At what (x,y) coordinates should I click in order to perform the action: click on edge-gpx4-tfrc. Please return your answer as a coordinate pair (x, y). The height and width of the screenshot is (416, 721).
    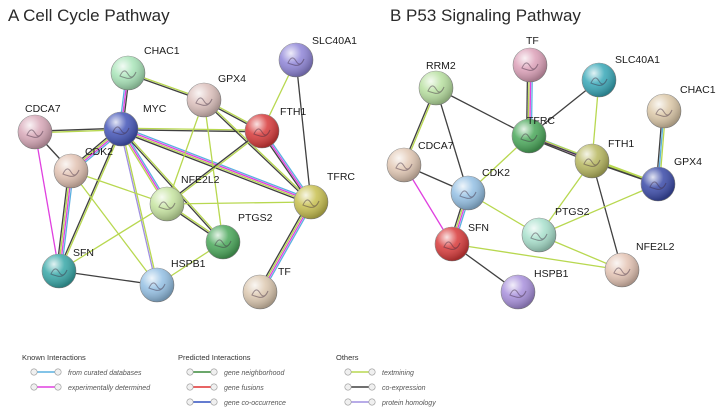
    Looking at the image, I should click on (257, 151).